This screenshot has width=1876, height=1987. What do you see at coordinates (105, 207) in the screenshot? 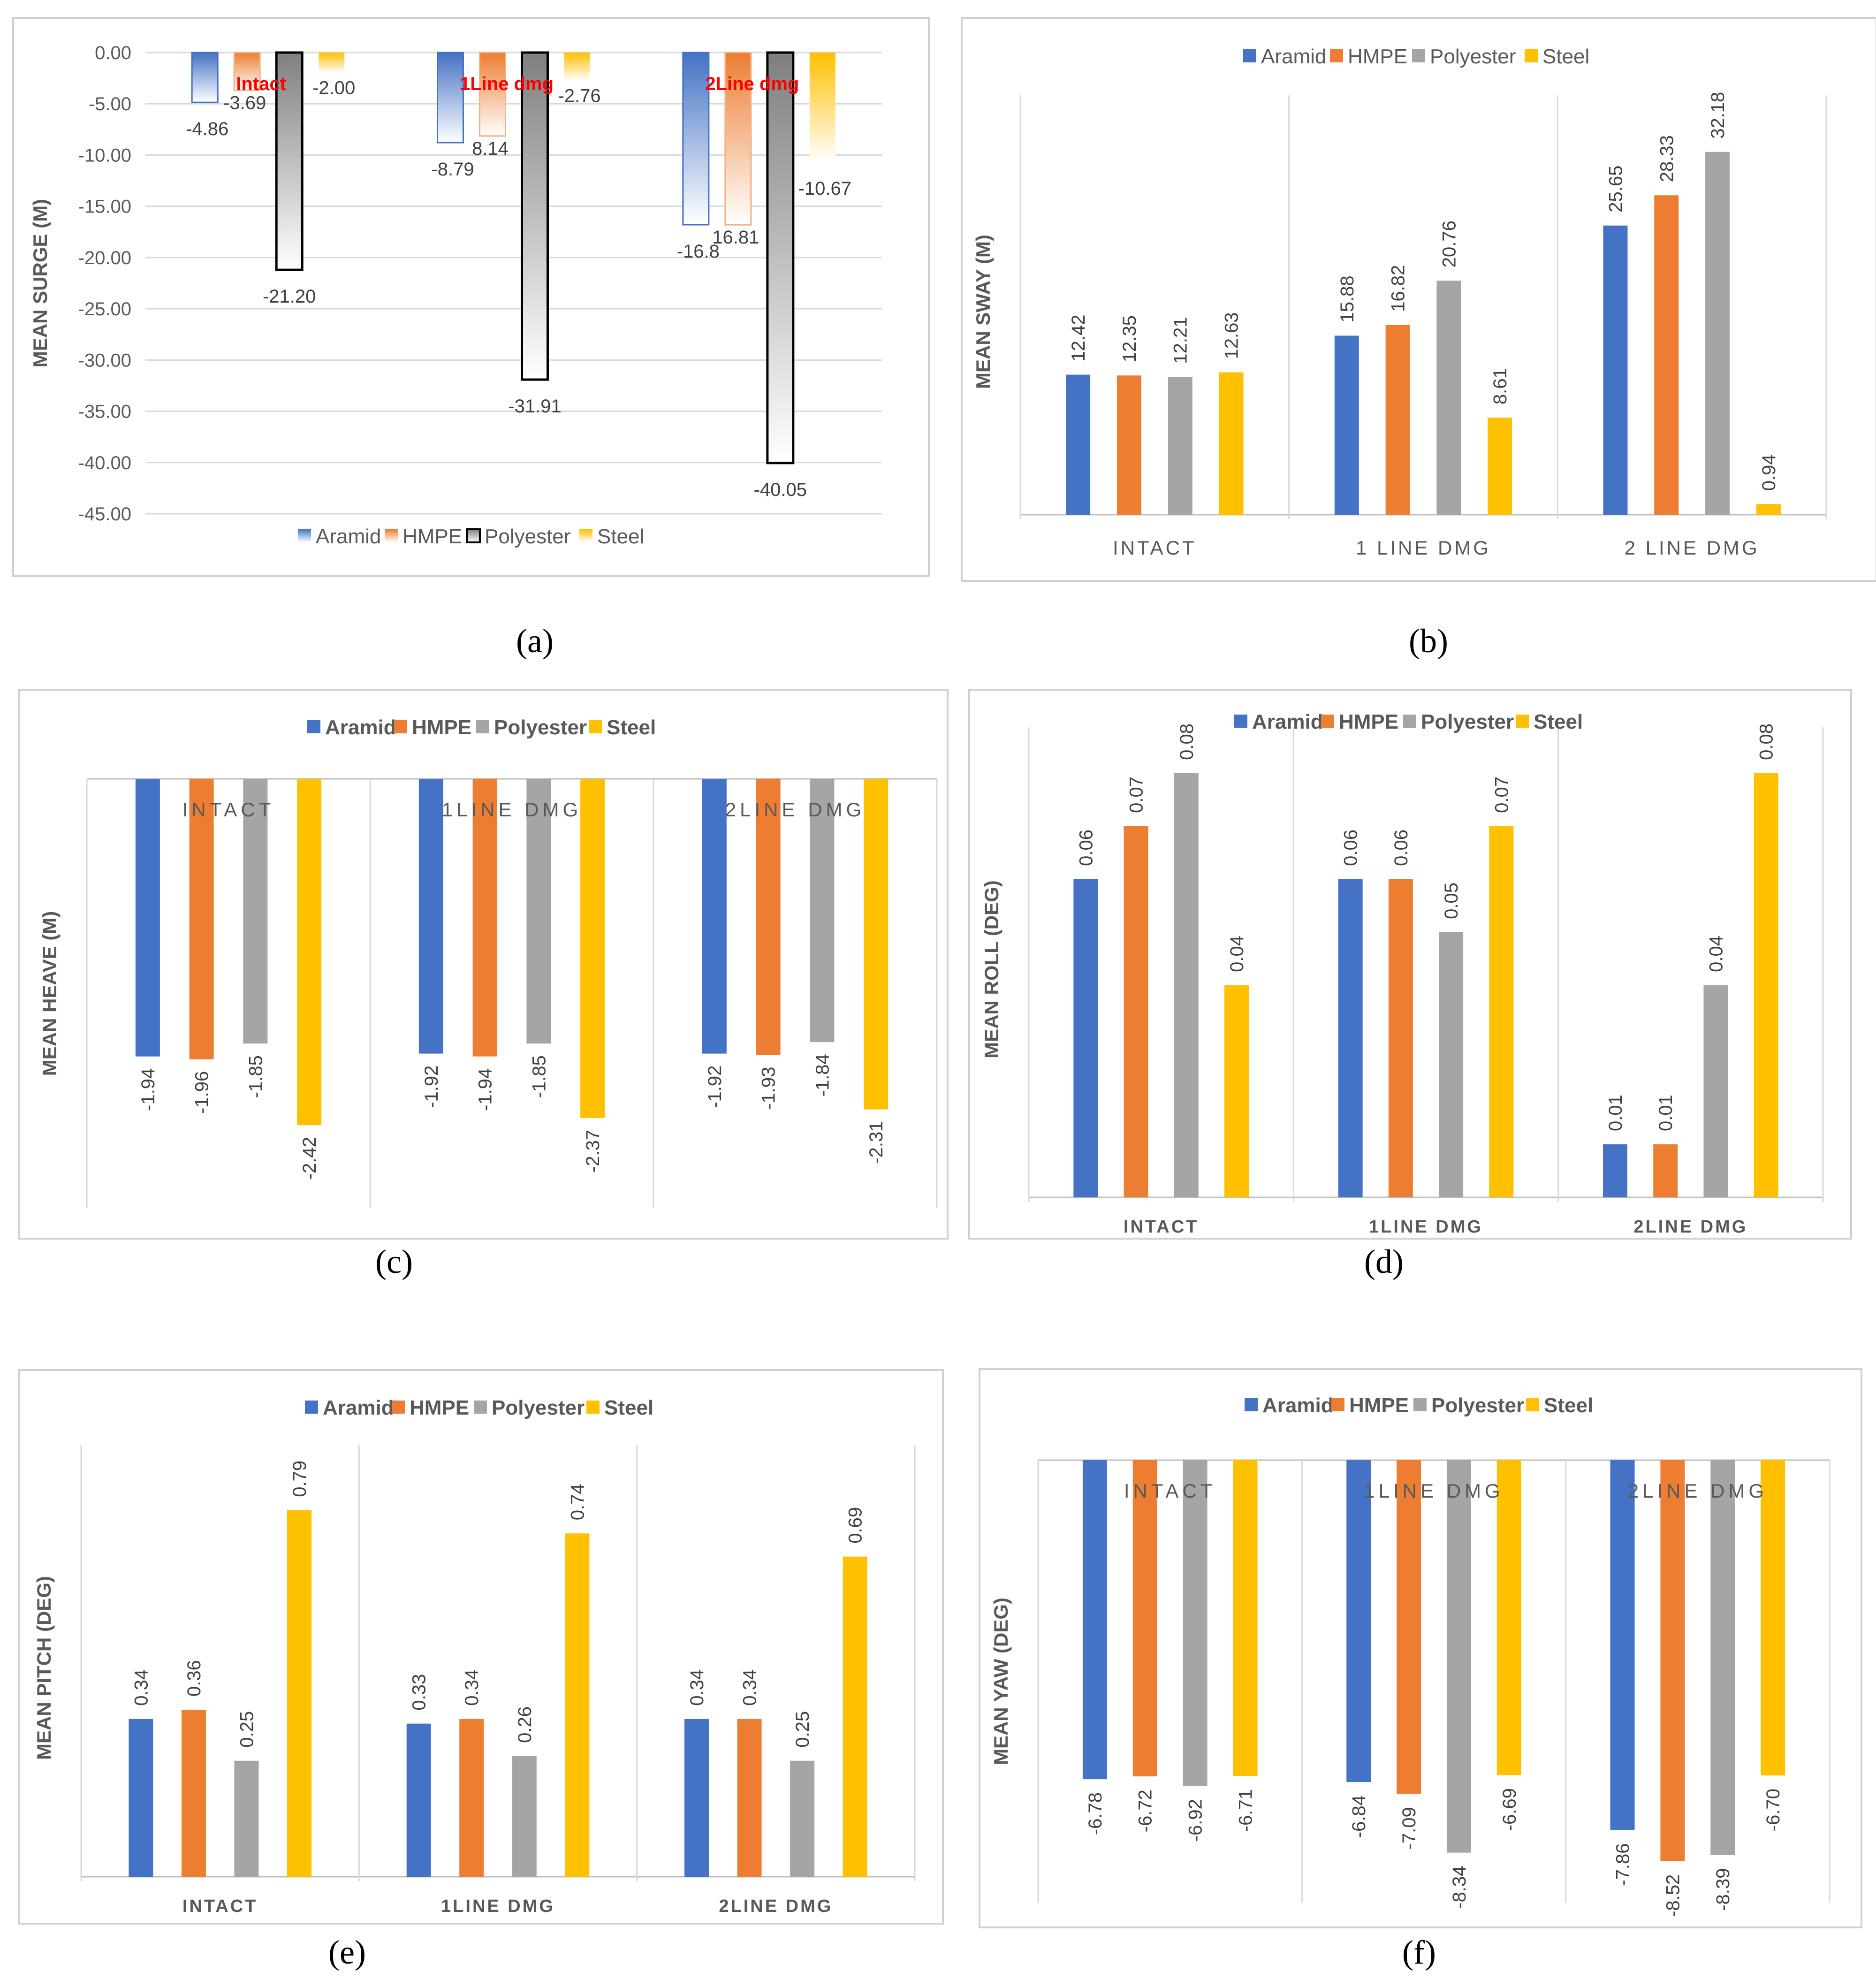
I see `y-tick-label: -15.00` at bounding box center [105, 207].